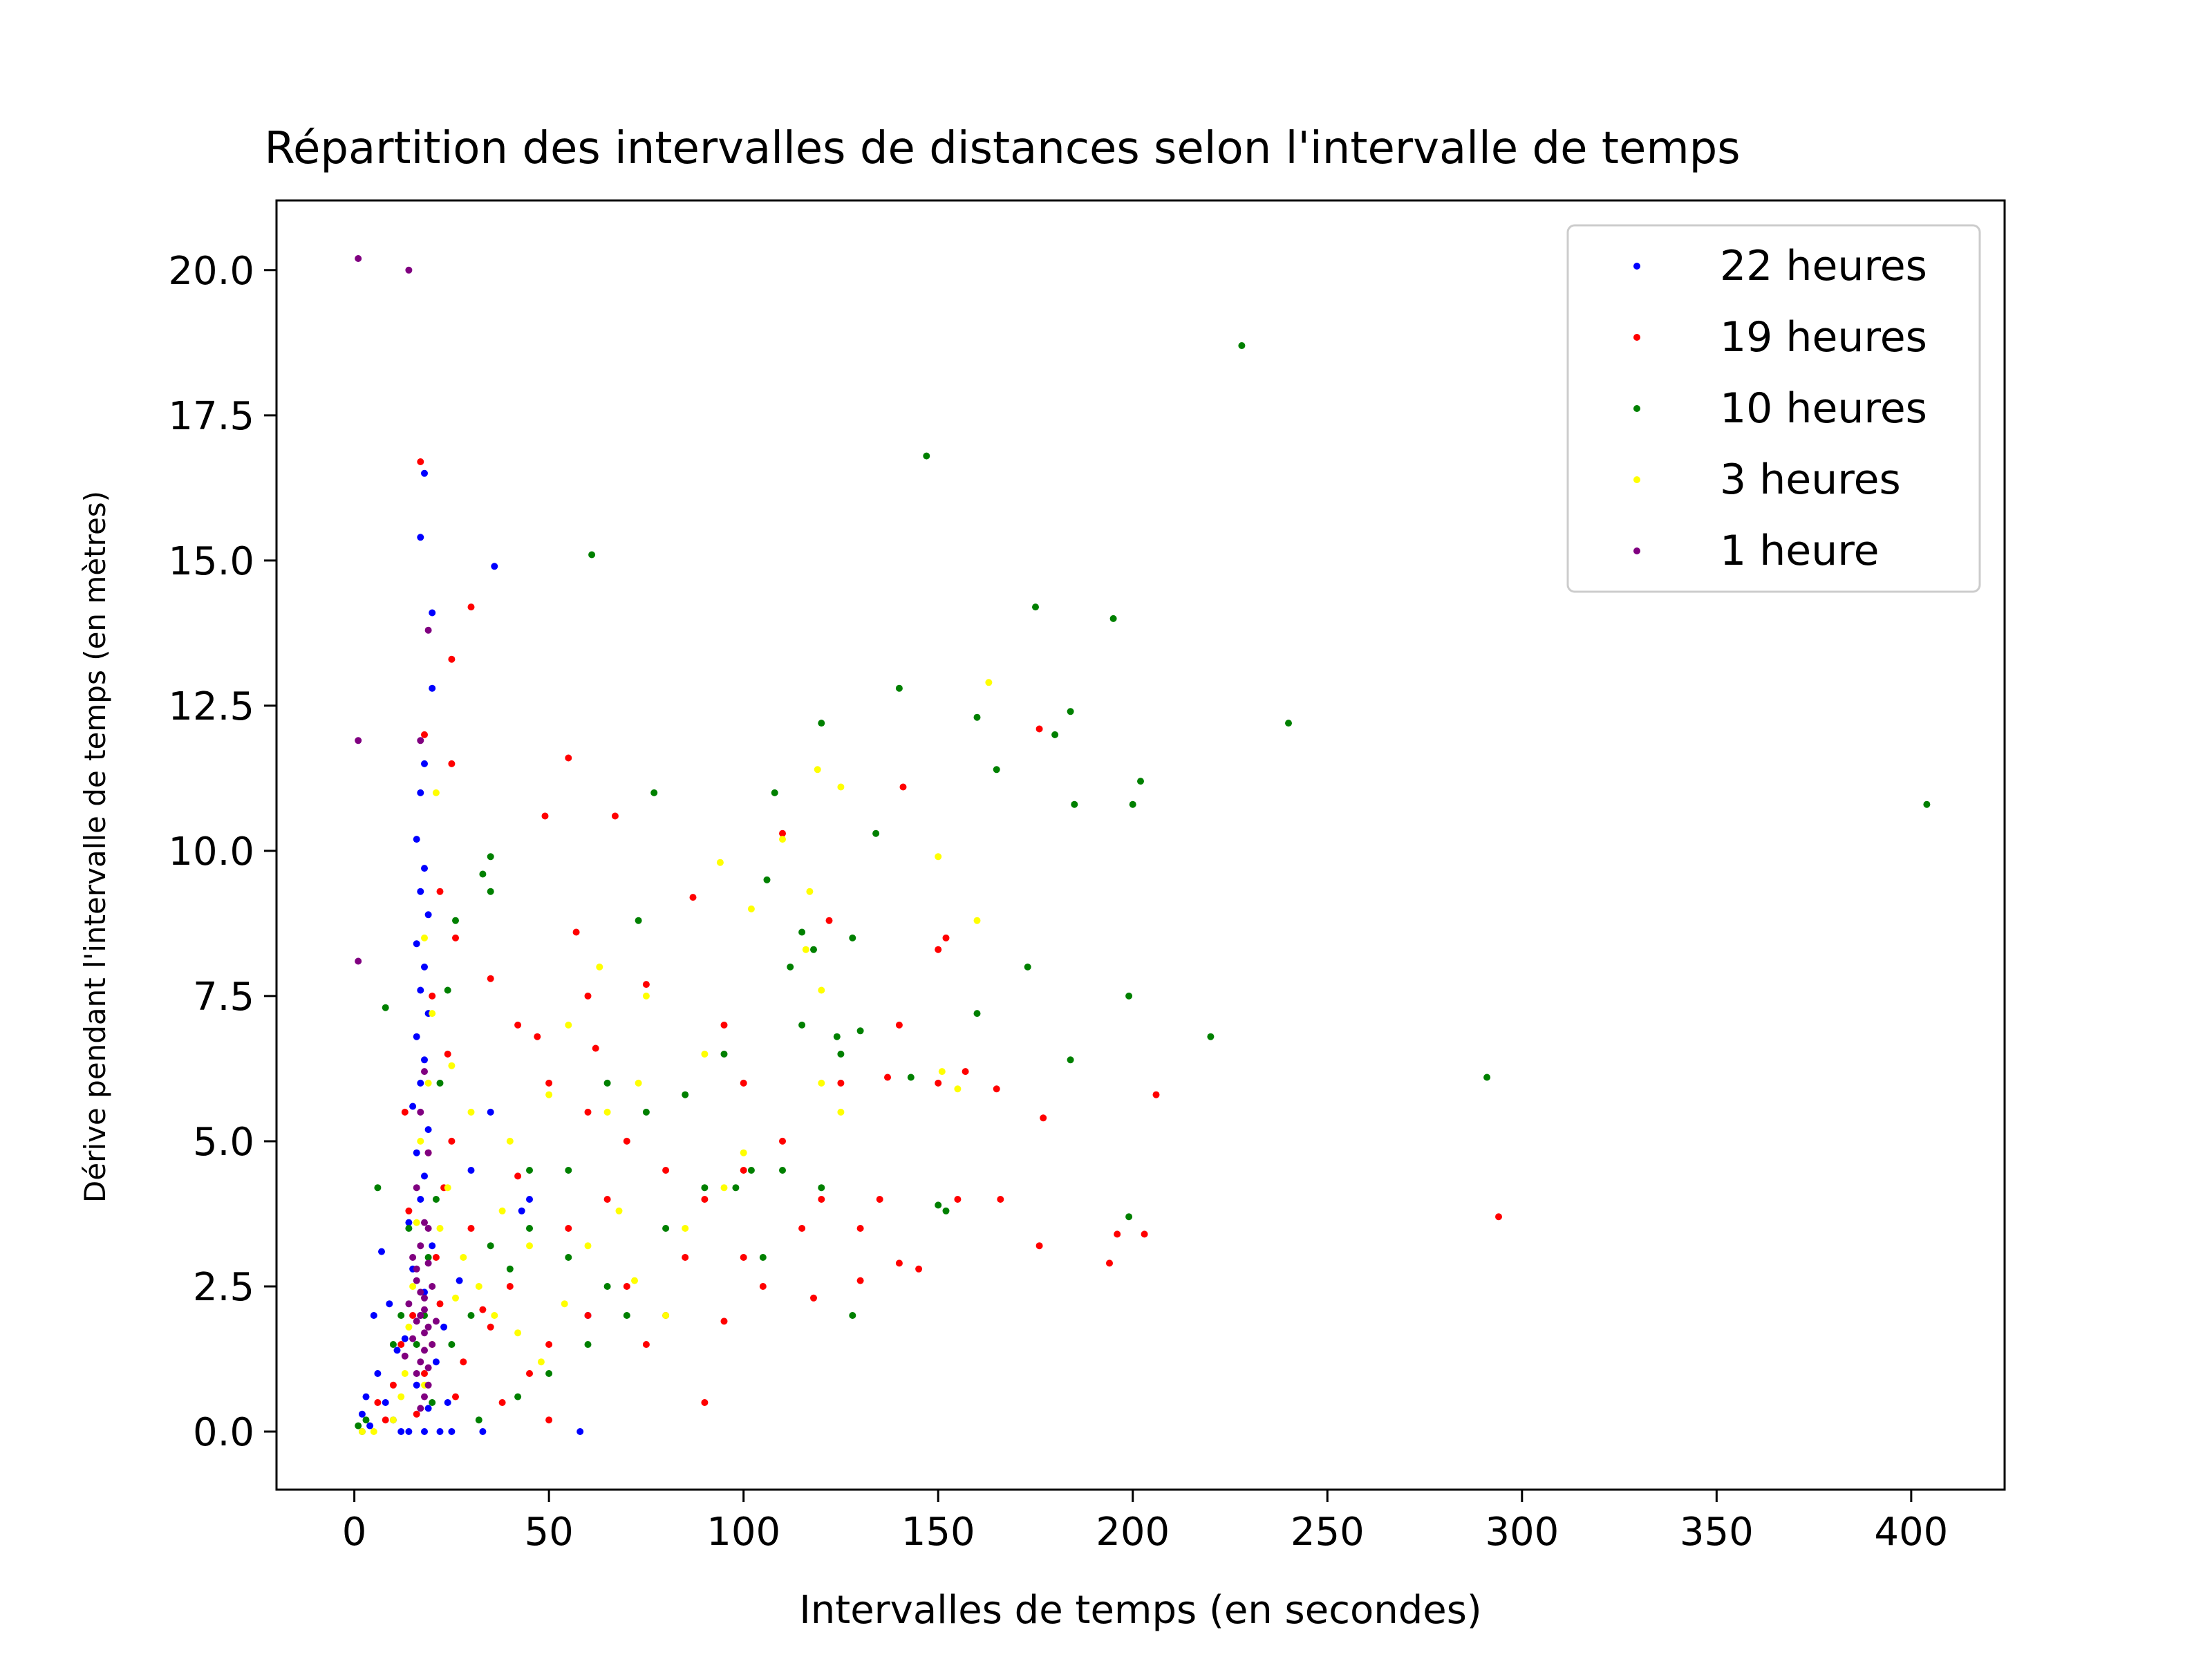 Image resolution: width=2212 pixels, height=1659 pixels. What do you see at coordinates (1145, 1522) in the screenshot?
I see `x-axis: 0 50 100 150 200 250 300 350 400` at bounding box center [1145, 1522].